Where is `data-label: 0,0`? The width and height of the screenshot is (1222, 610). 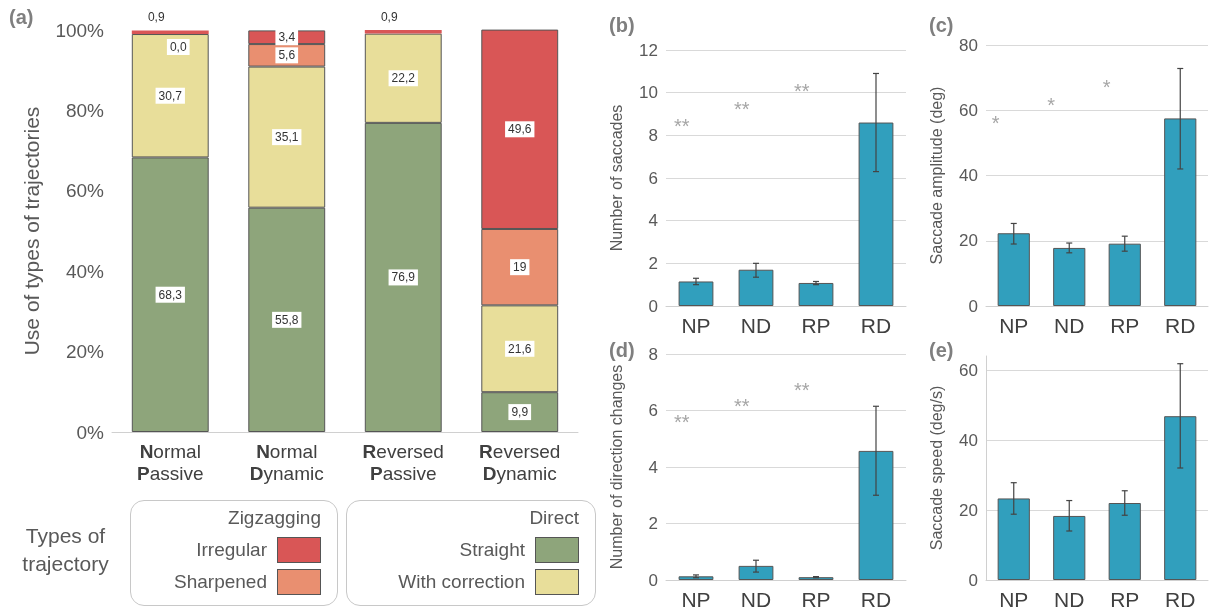 data-label: 0,0 is located at coordinates (178, 47).